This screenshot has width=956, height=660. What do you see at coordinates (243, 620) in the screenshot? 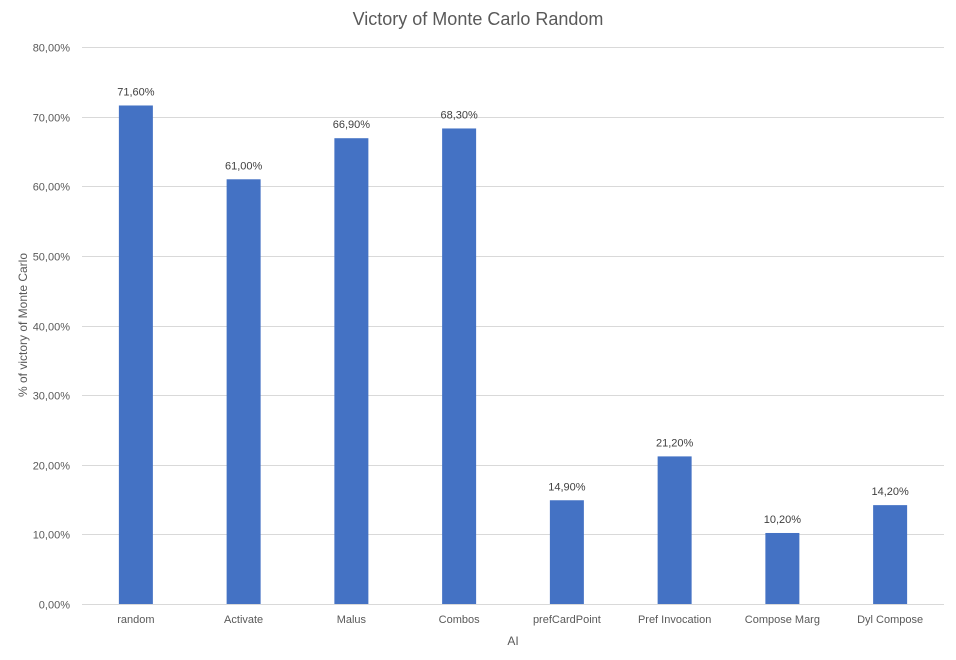
I see `x-tick-label: Activate` at bounding box center [243, 620].